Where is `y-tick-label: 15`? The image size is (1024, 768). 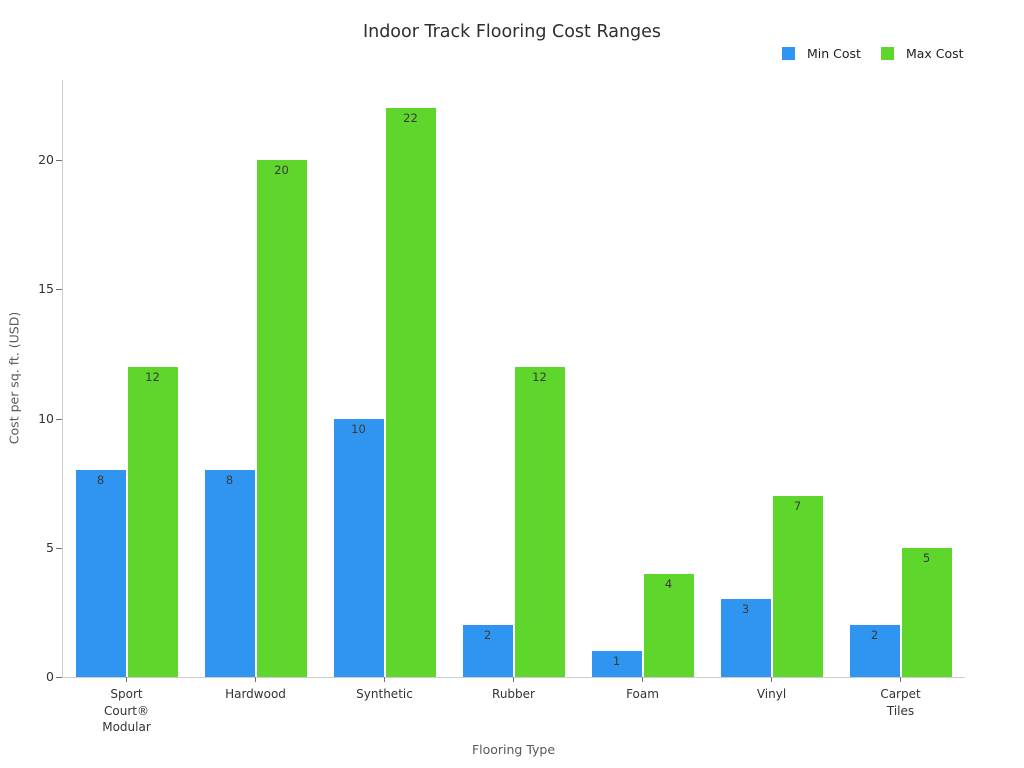 y-tick-label: 15 is located at coordinates (46, 289).